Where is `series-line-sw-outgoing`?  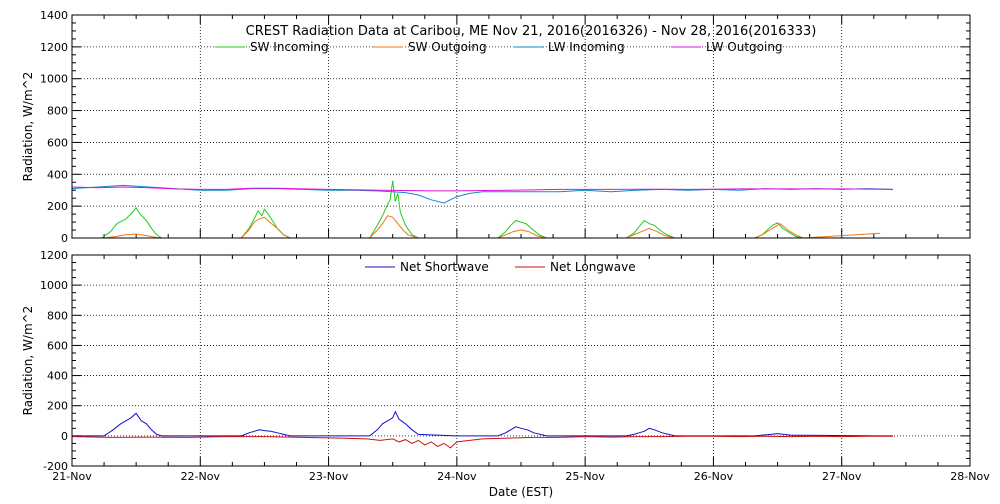
series-line-sw-outgoing is located at coordinates (492, 226).